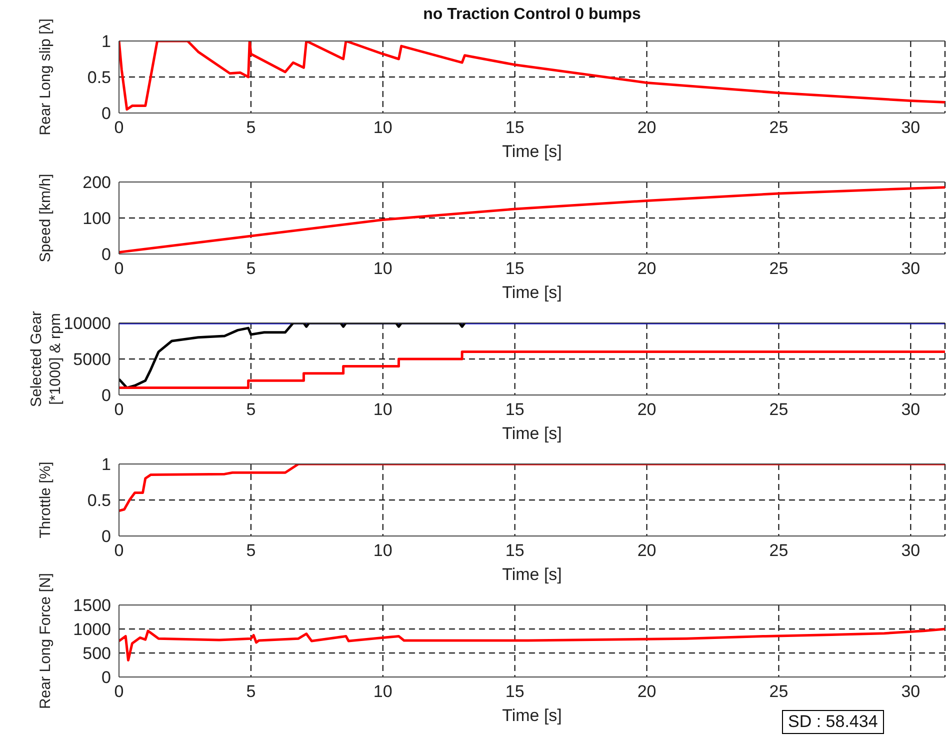  Describe the element at coordinates (87, 324) in the screenshot. I see `y-tick-label: 10000` at that location.